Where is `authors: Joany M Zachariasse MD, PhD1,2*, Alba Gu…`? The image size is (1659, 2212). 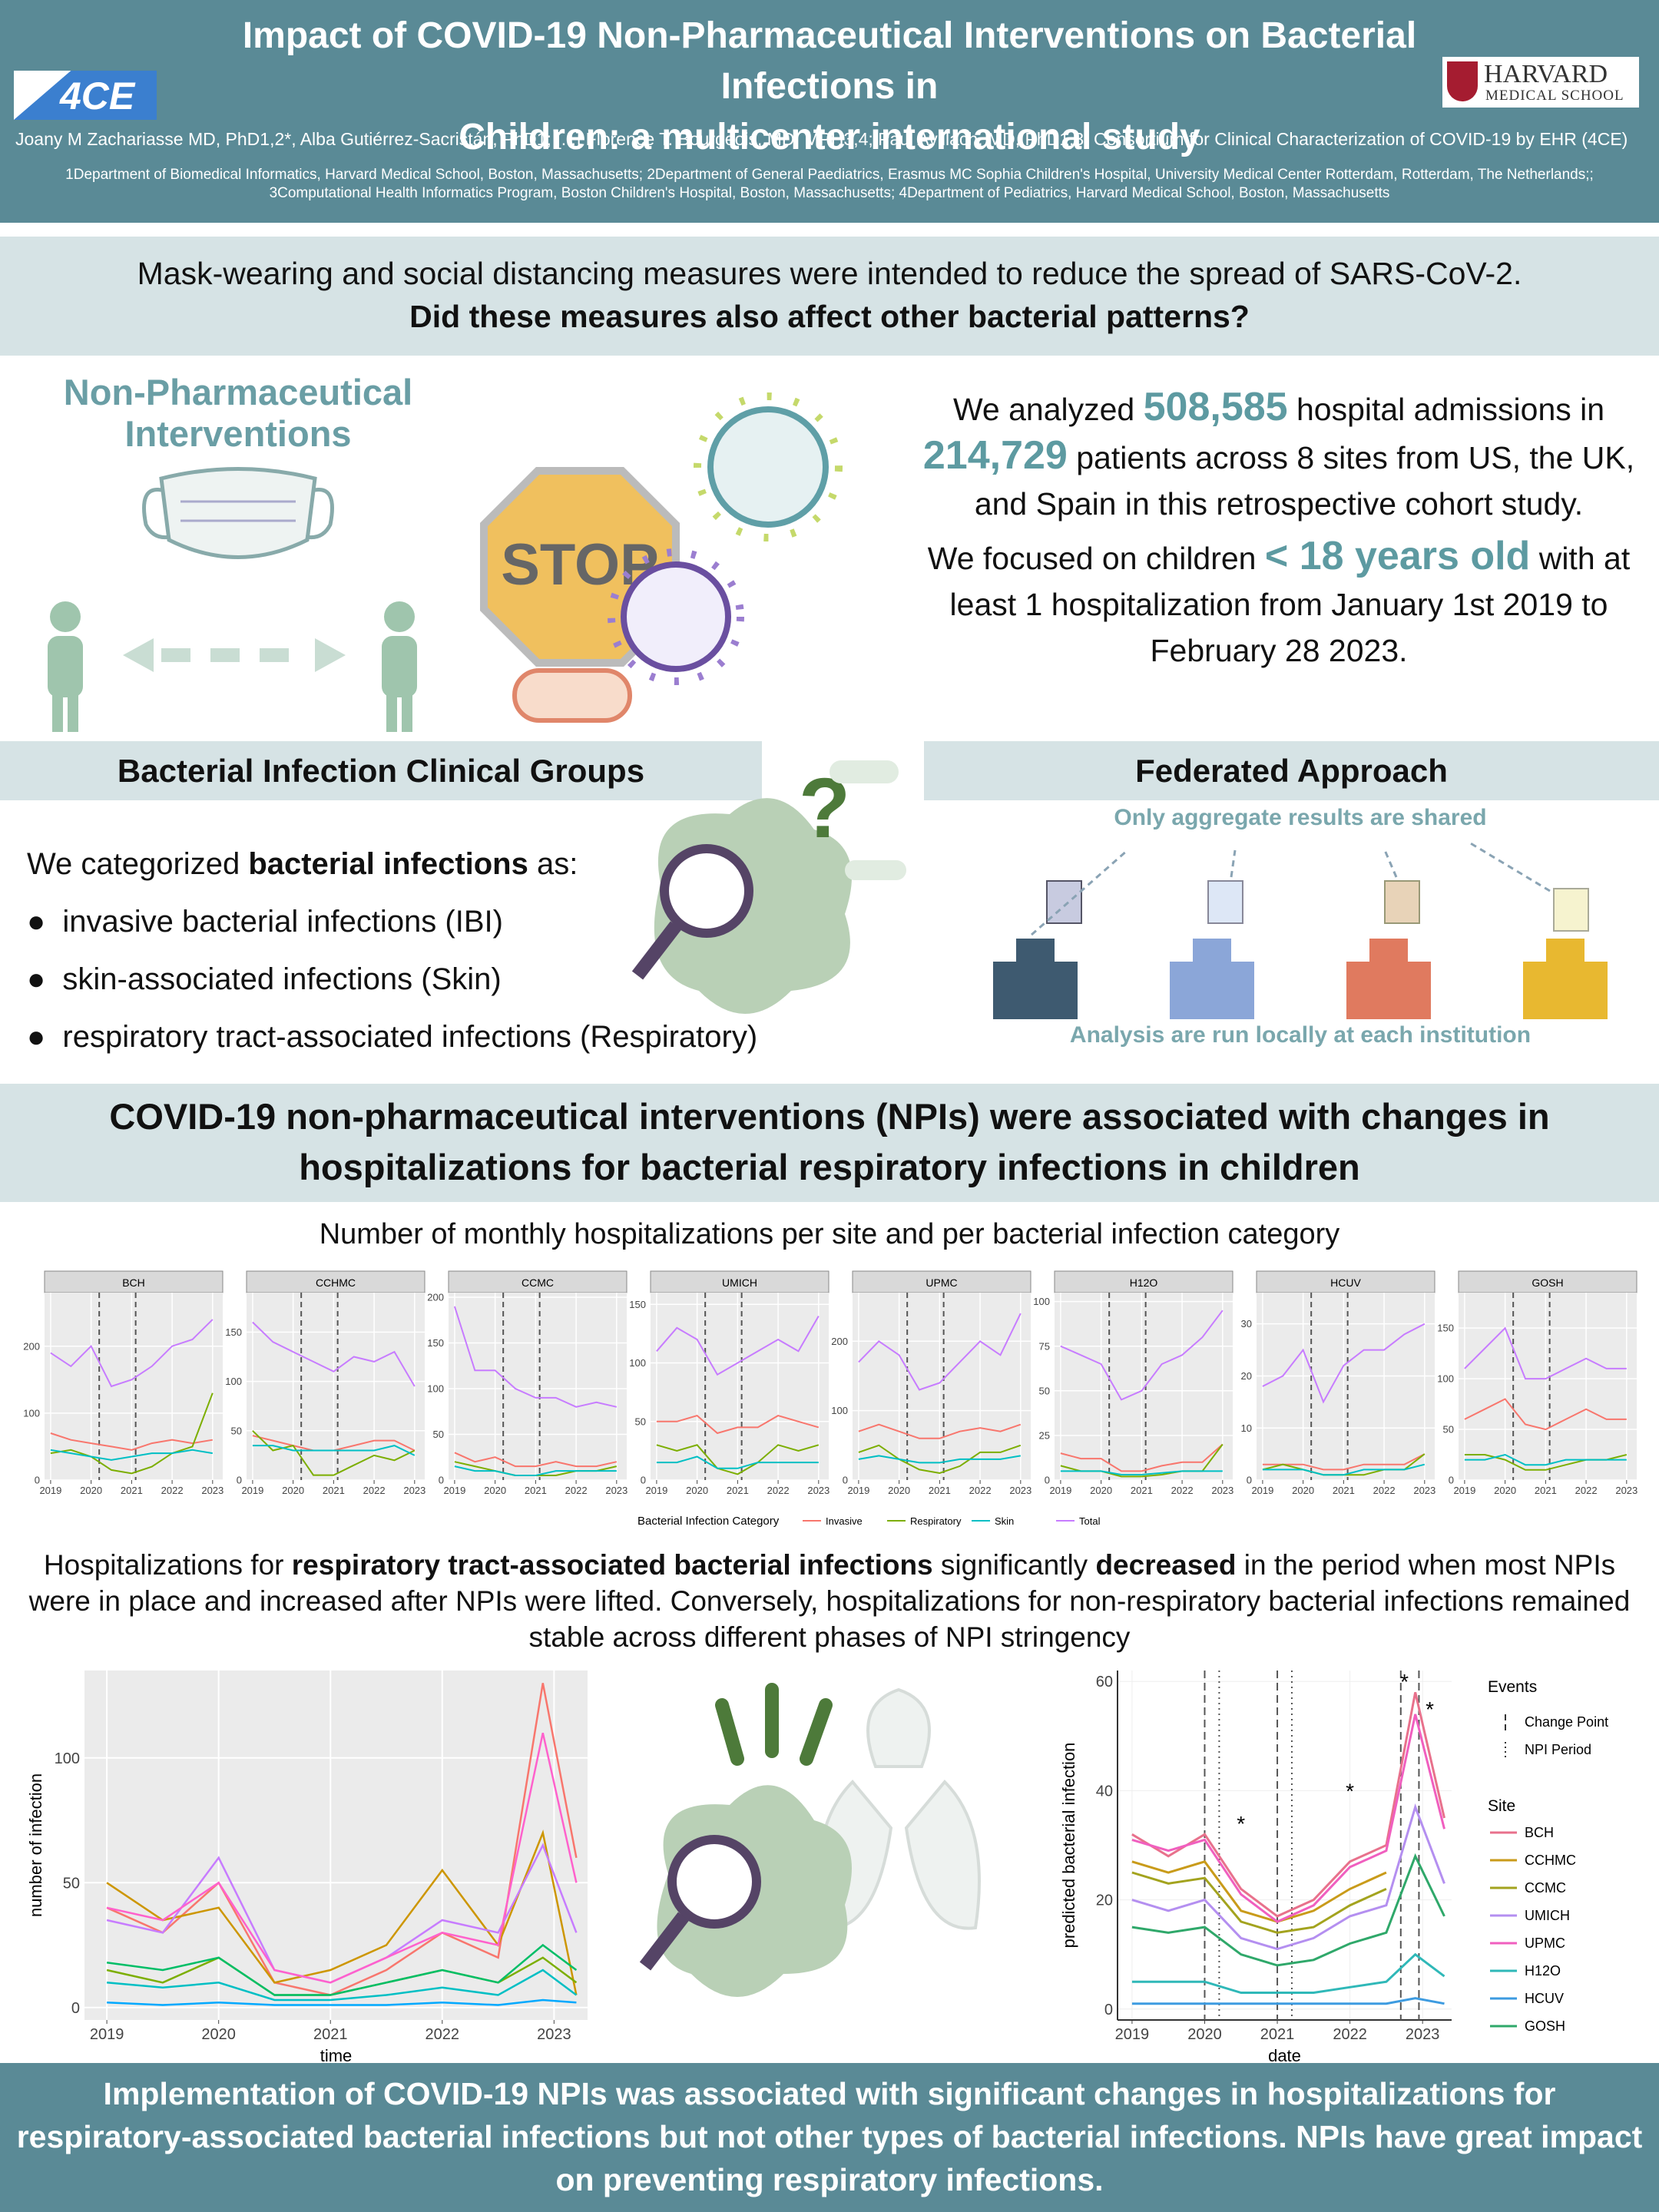
authors: Joany M Zachariasse MD, PhD1,2*, Alba Gu… is located at coordinates (822, 139).